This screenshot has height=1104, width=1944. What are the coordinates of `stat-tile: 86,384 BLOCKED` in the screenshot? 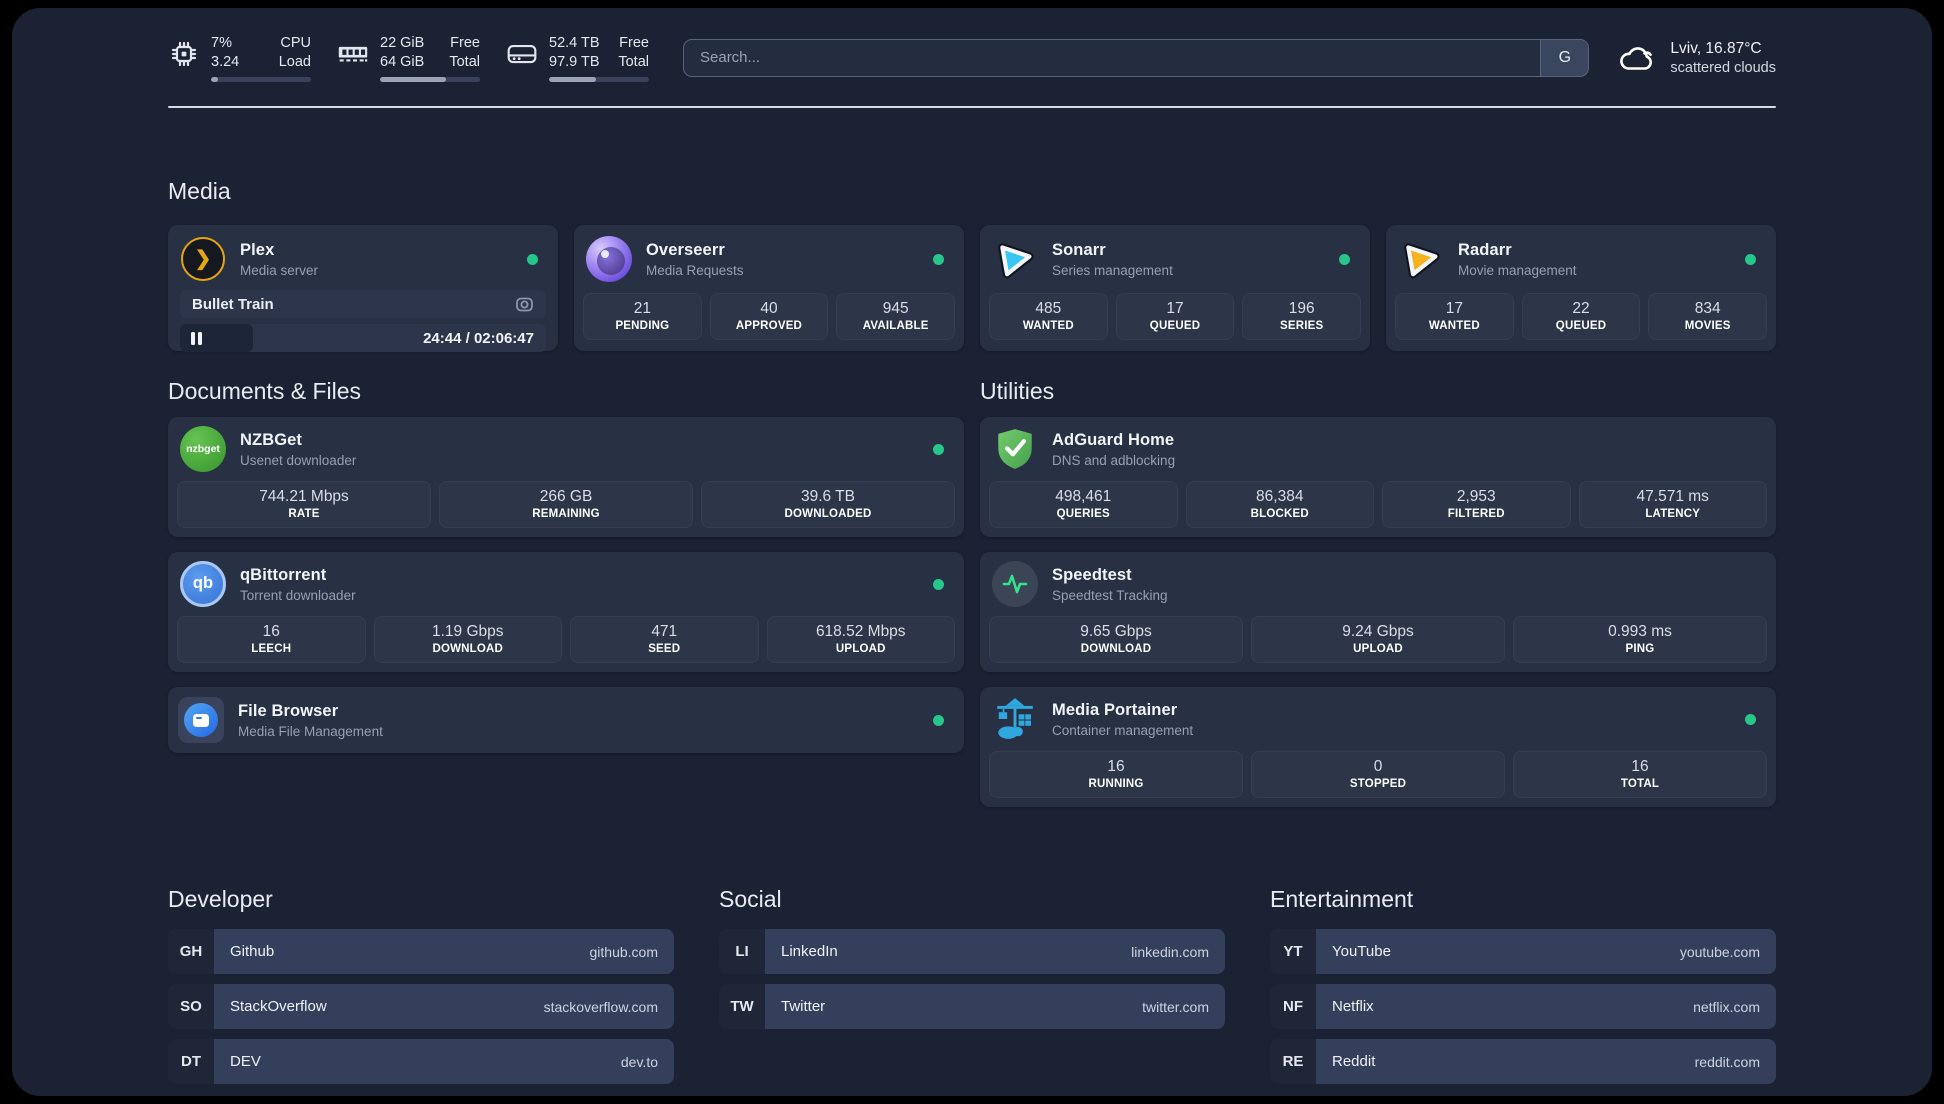 It's located at (1279, 505).